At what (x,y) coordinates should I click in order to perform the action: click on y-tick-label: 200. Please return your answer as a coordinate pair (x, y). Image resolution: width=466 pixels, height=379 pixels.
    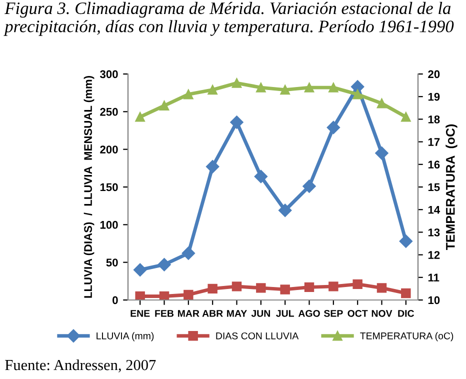
    Looking at the image, I should click on (109, 150).